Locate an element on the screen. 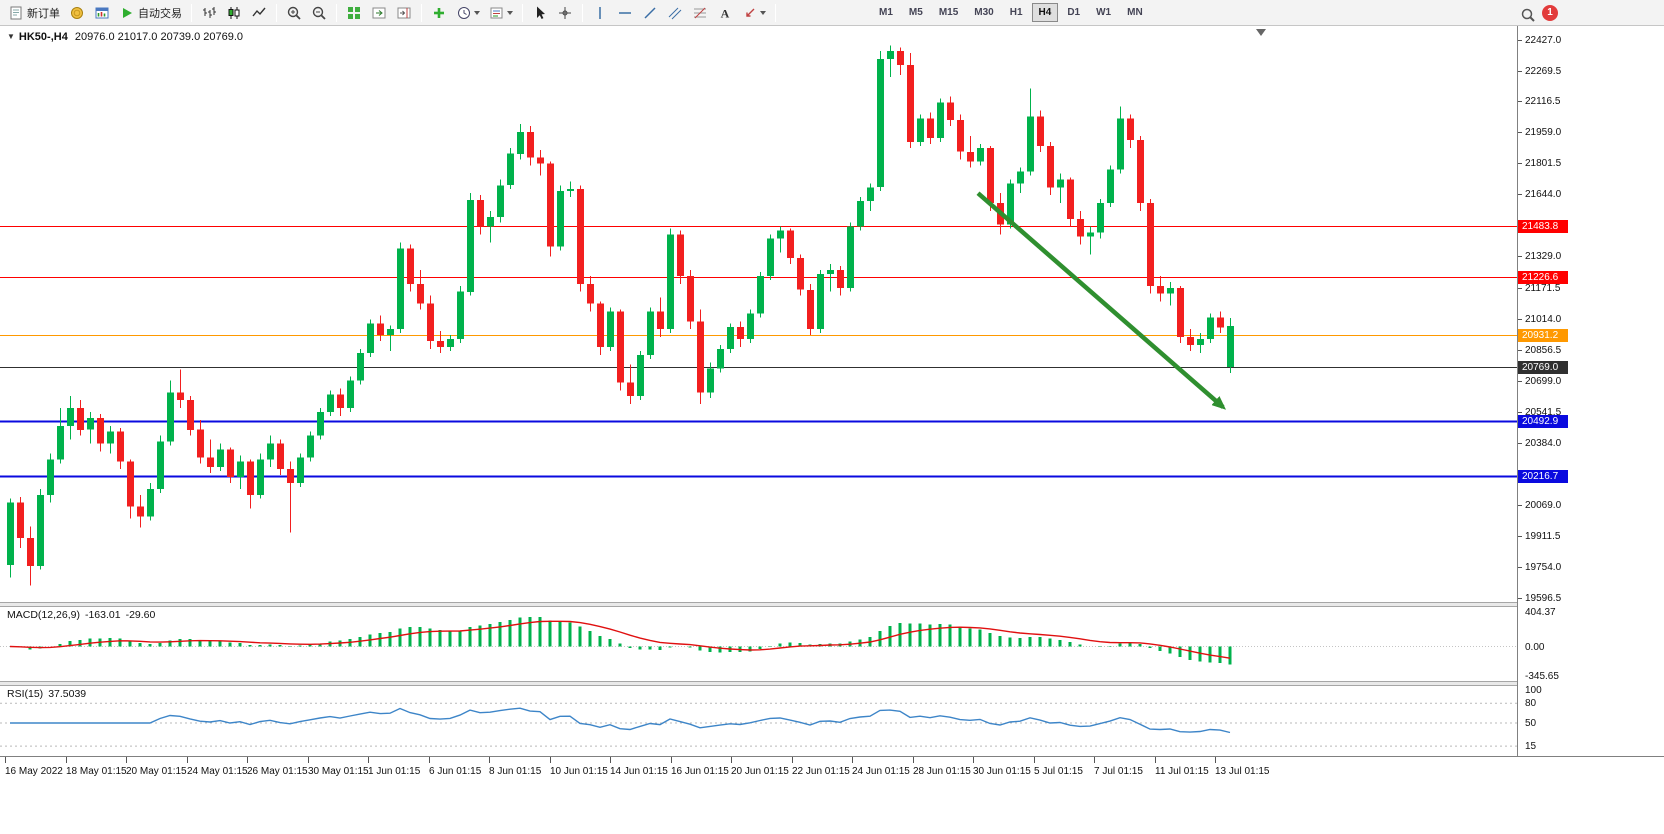  macd-value-main: -163.01 is located at coordinates (102, 615).